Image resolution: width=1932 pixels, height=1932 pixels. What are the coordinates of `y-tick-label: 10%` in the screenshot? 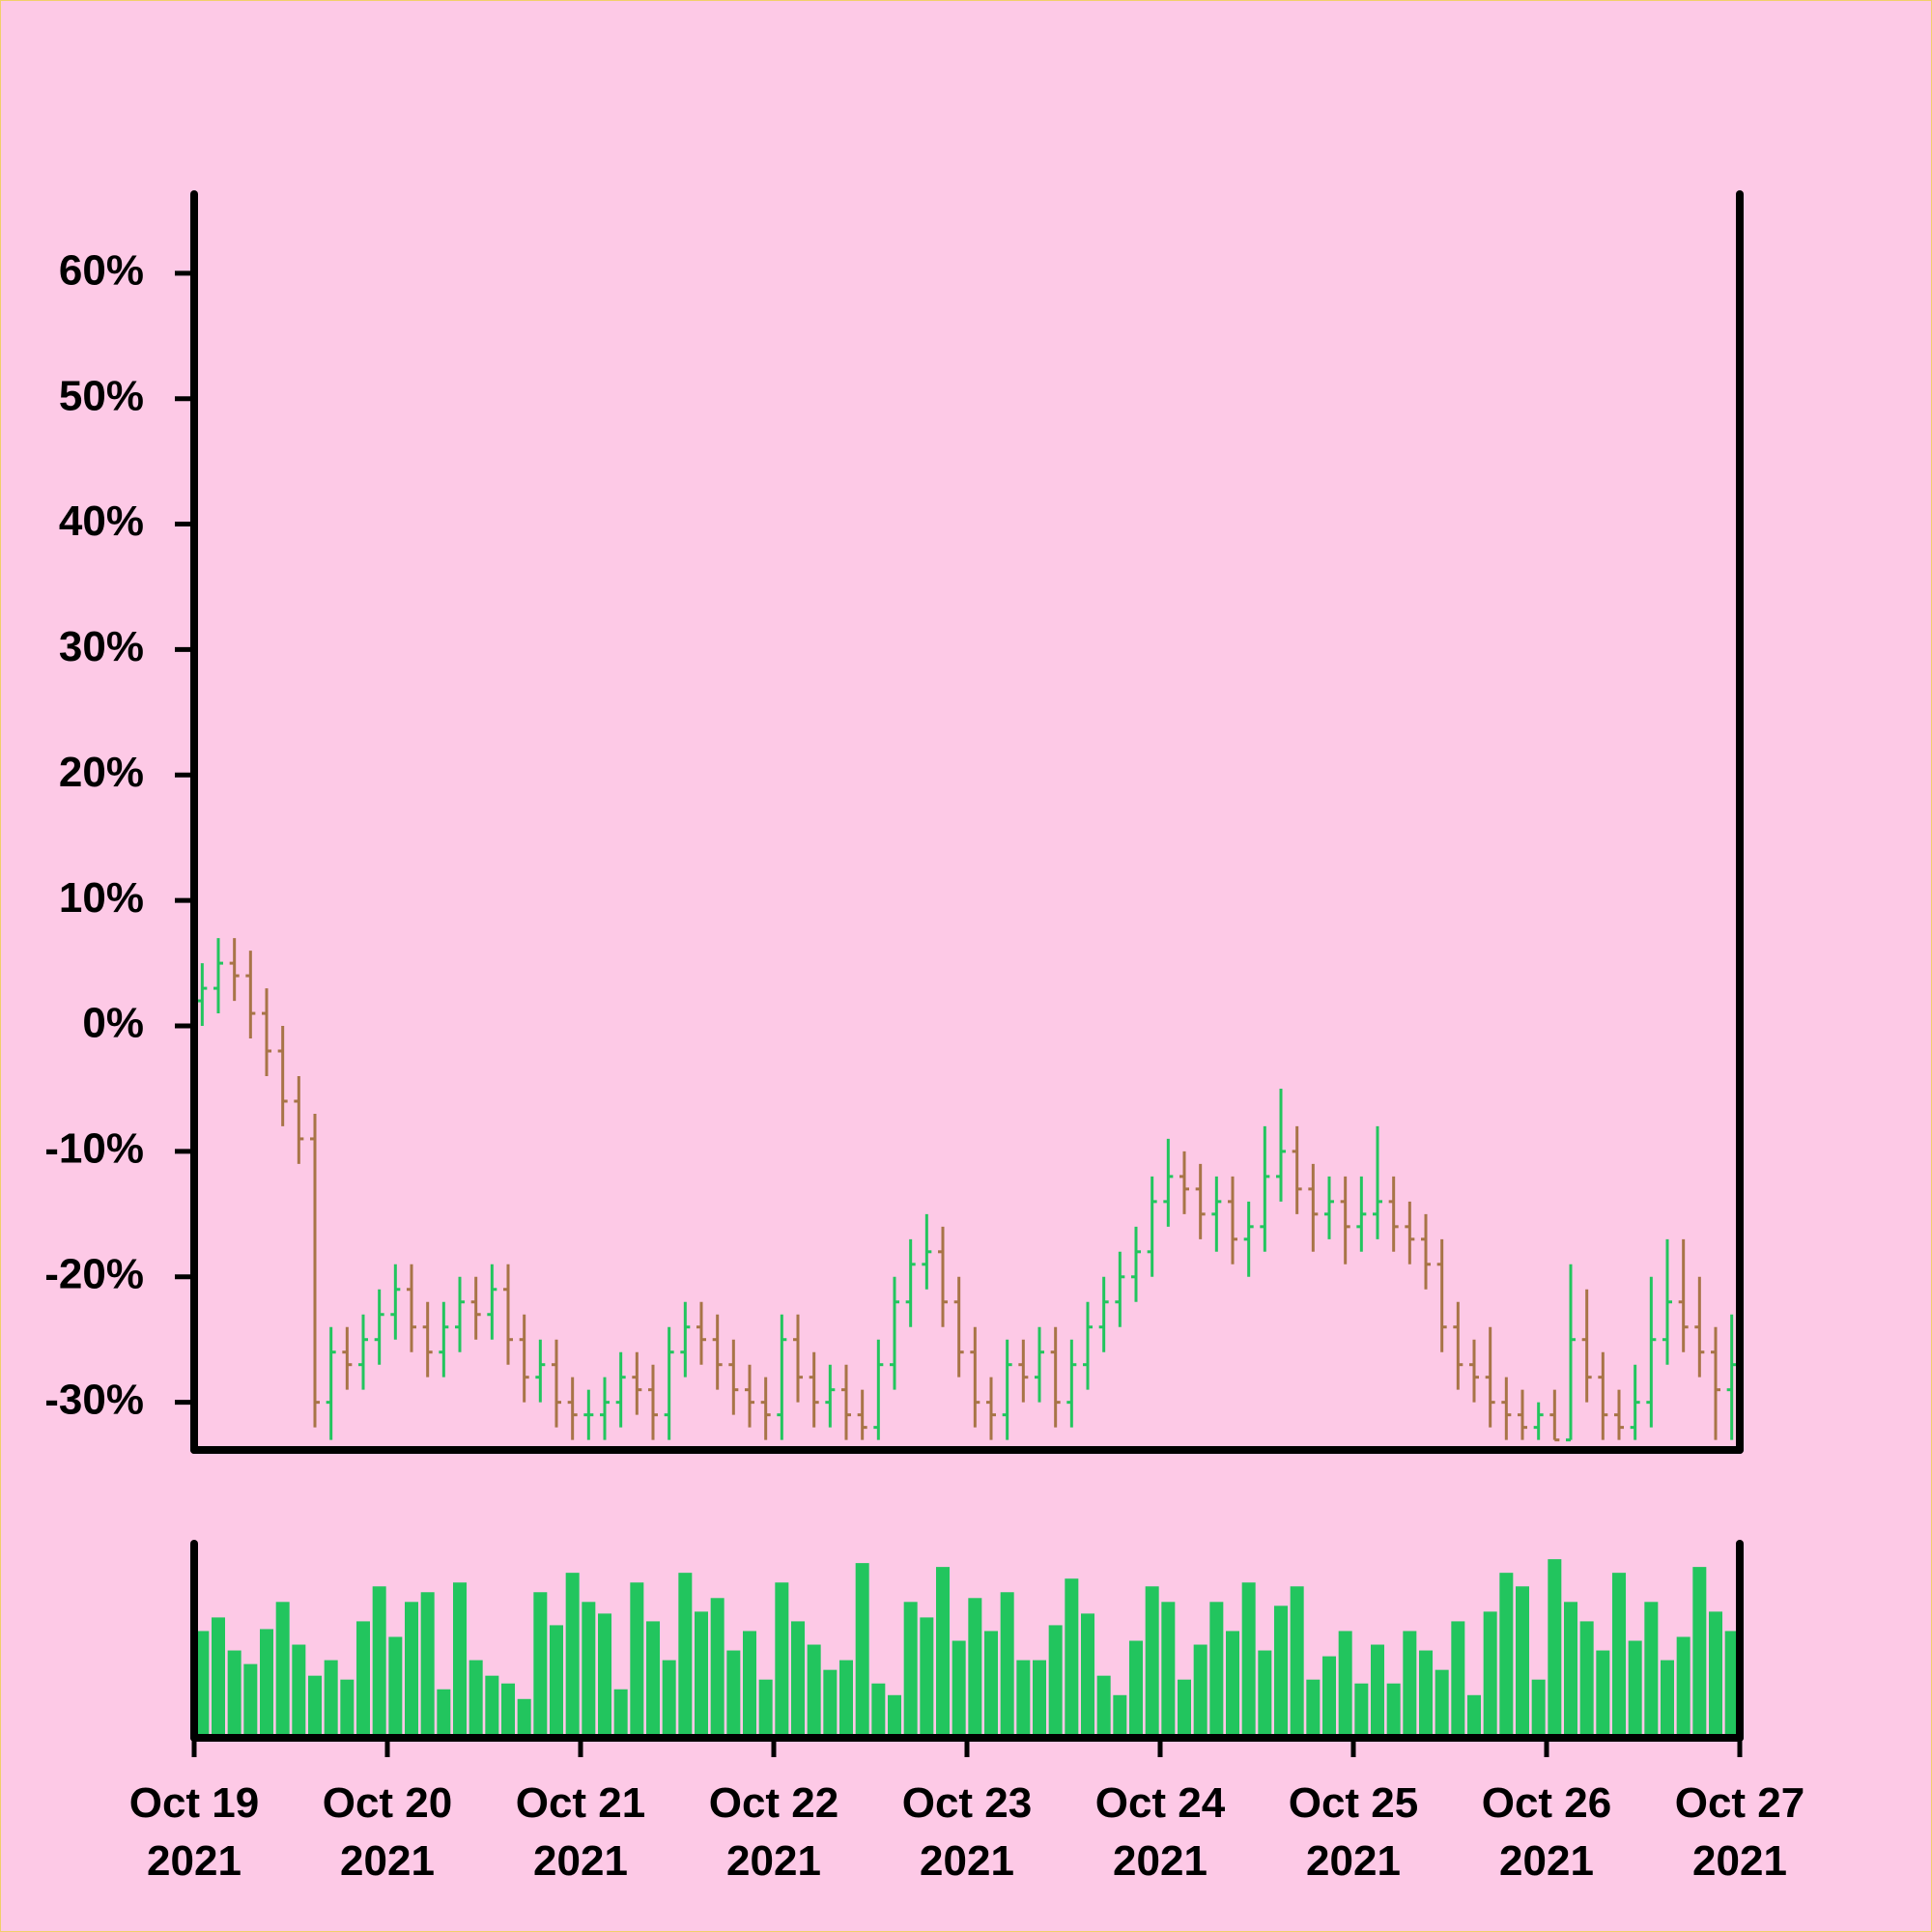 It's located at (101, 898).